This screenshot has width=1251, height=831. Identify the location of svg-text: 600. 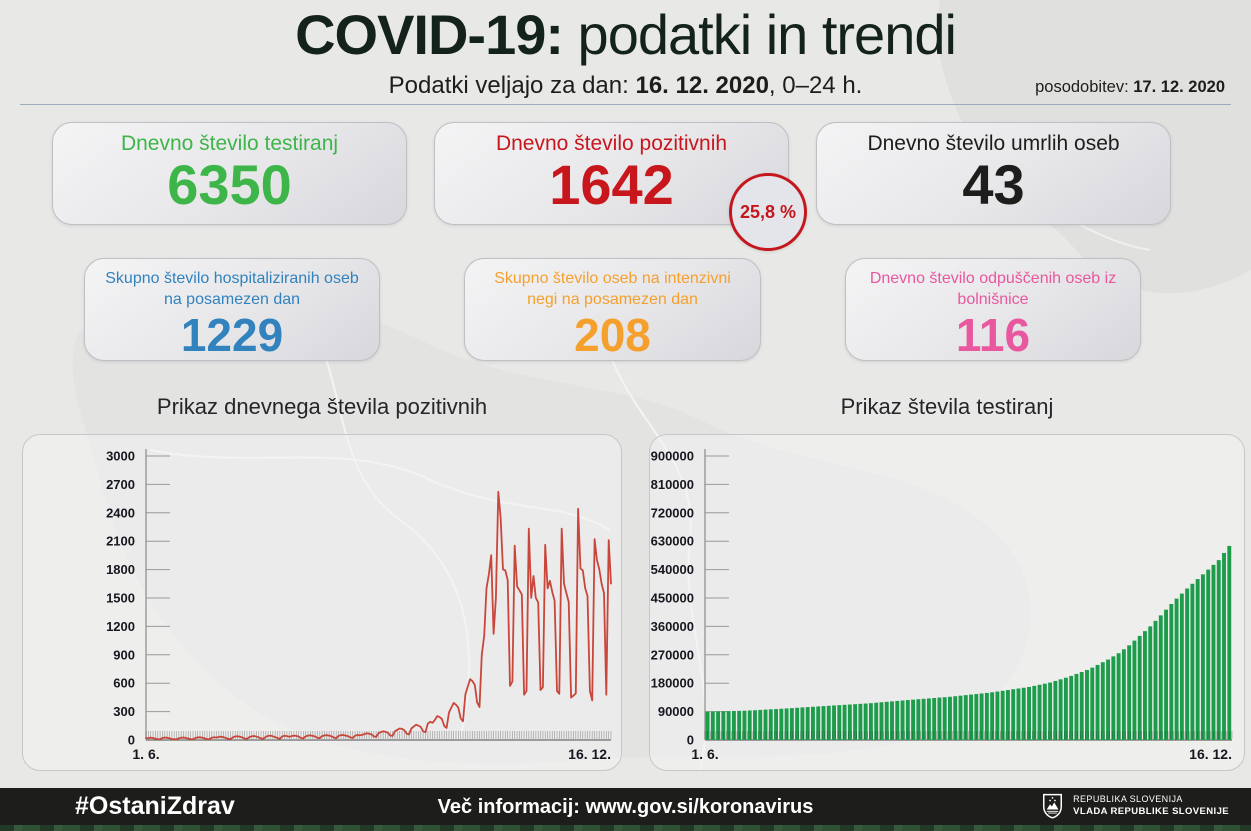
(124, 683).